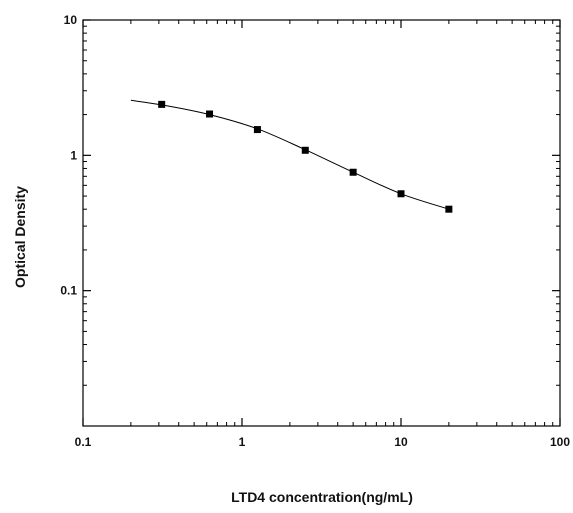 The width and height of the screenshot is (573, 513). I want to click on x-tick-label: 100, so click(560, 442).